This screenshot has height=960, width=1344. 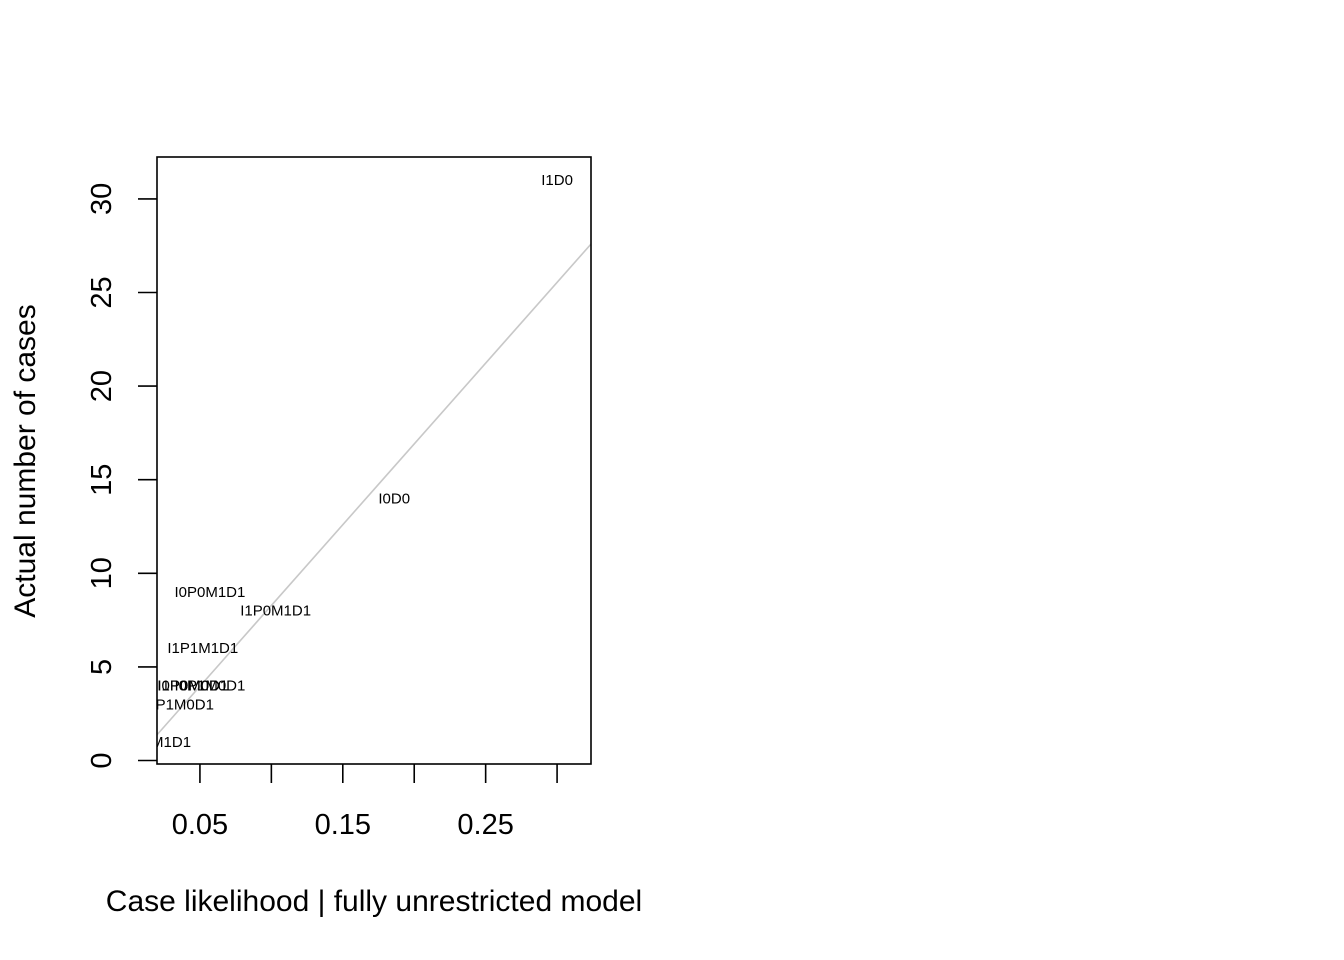 I want to click on x-tick-label: 0.25, so click(x=485, y=825).